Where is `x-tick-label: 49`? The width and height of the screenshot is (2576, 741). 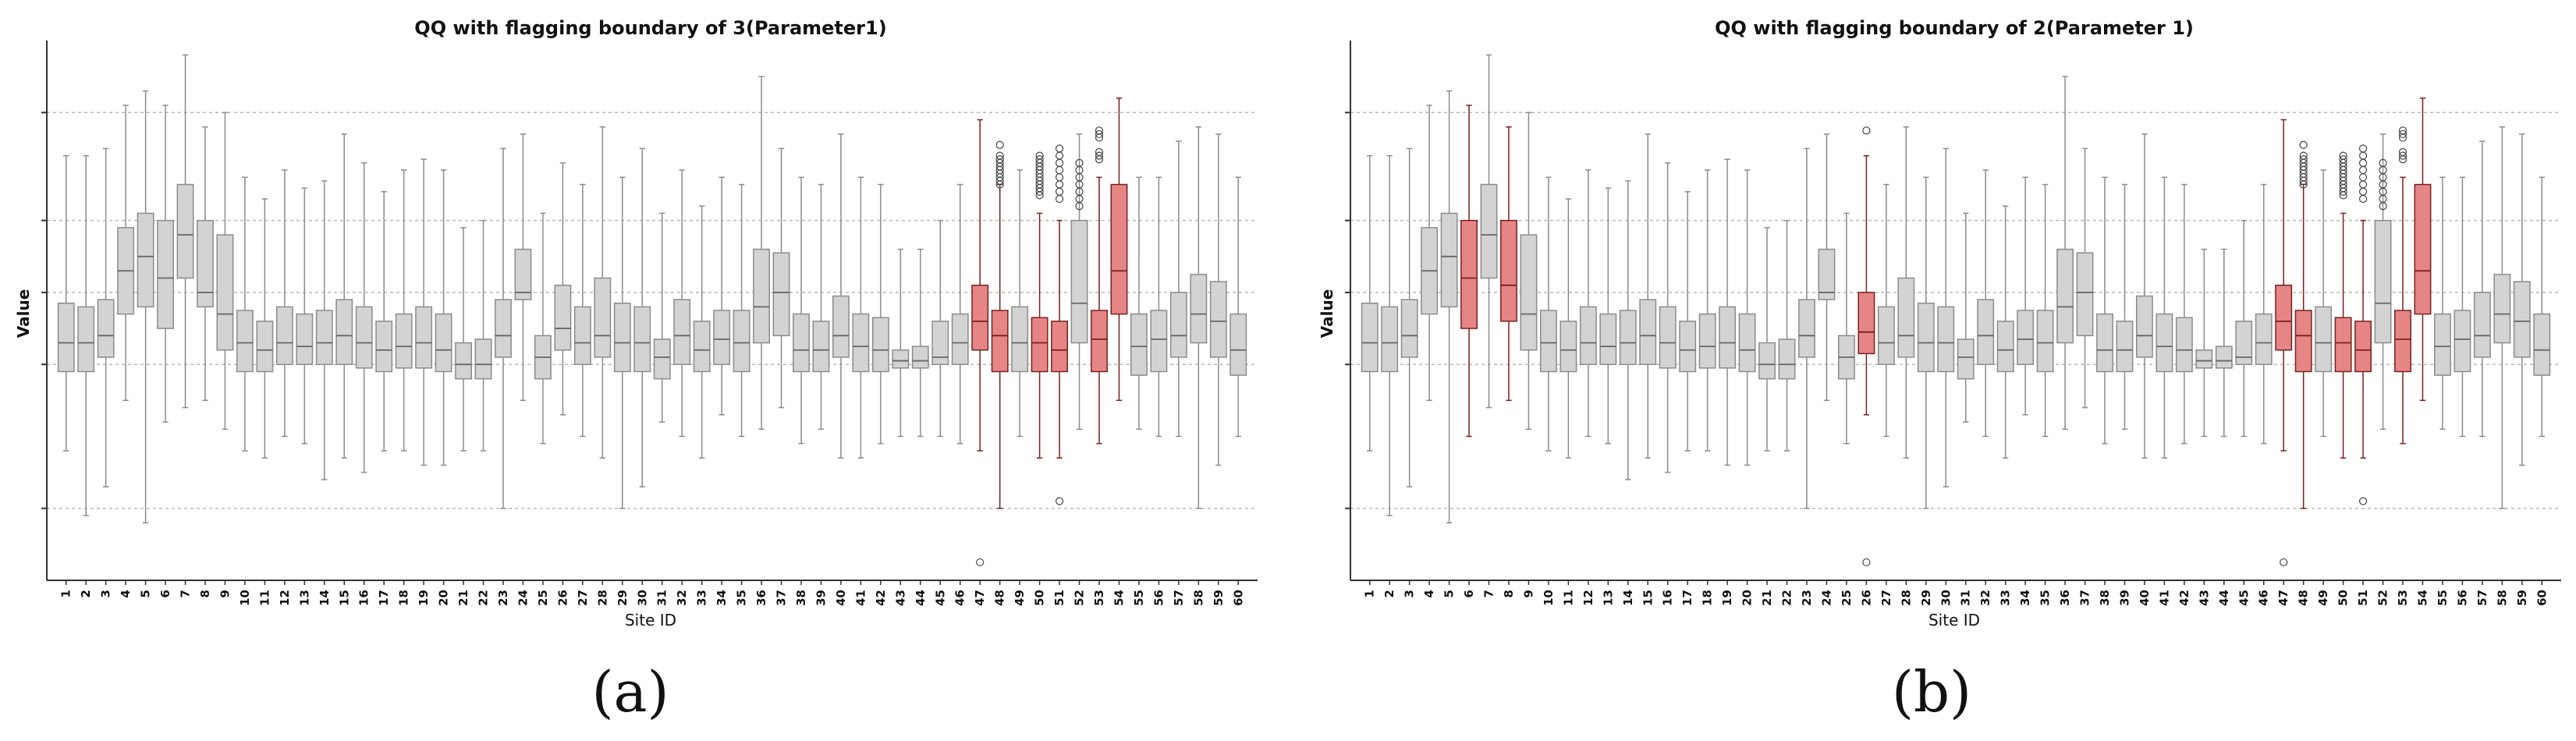 x-tick-label: 49 is located at coordinates (1020, 598).